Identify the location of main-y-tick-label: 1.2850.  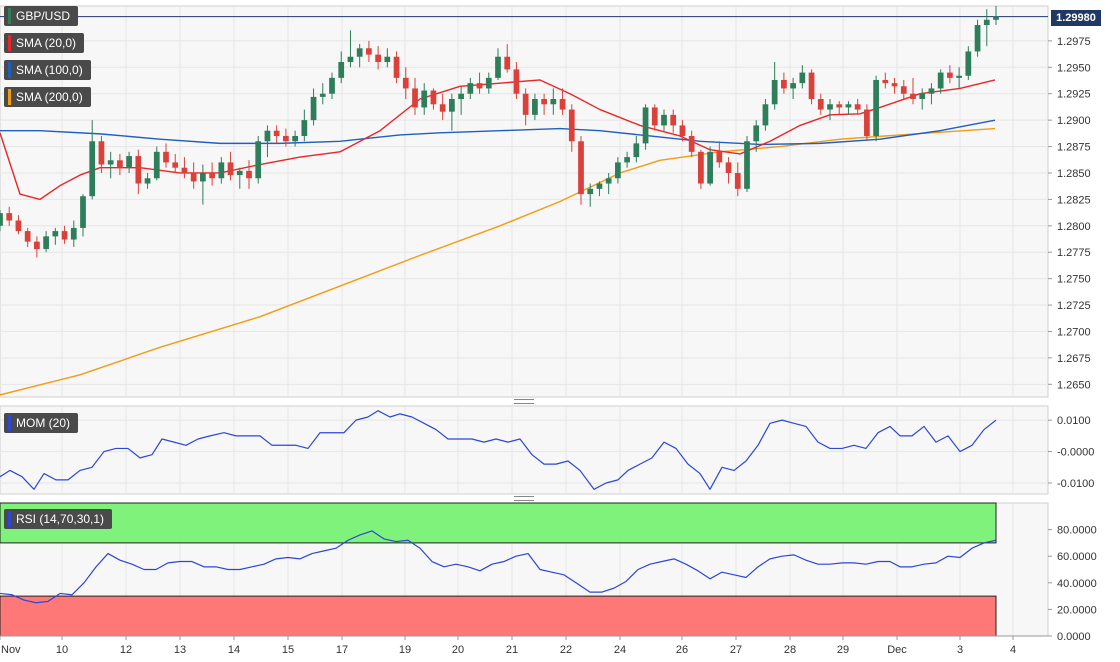
(1074, 174).